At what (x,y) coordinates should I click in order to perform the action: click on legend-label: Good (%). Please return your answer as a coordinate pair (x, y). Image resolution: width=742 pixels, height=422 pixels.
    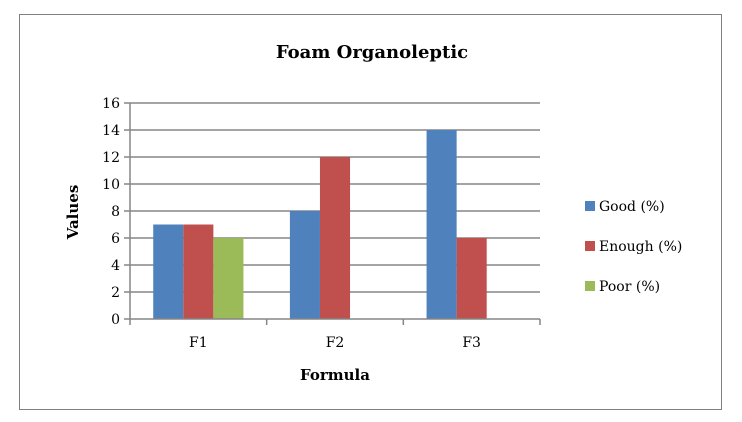
    Looking at the image, I should click on (632, 207).